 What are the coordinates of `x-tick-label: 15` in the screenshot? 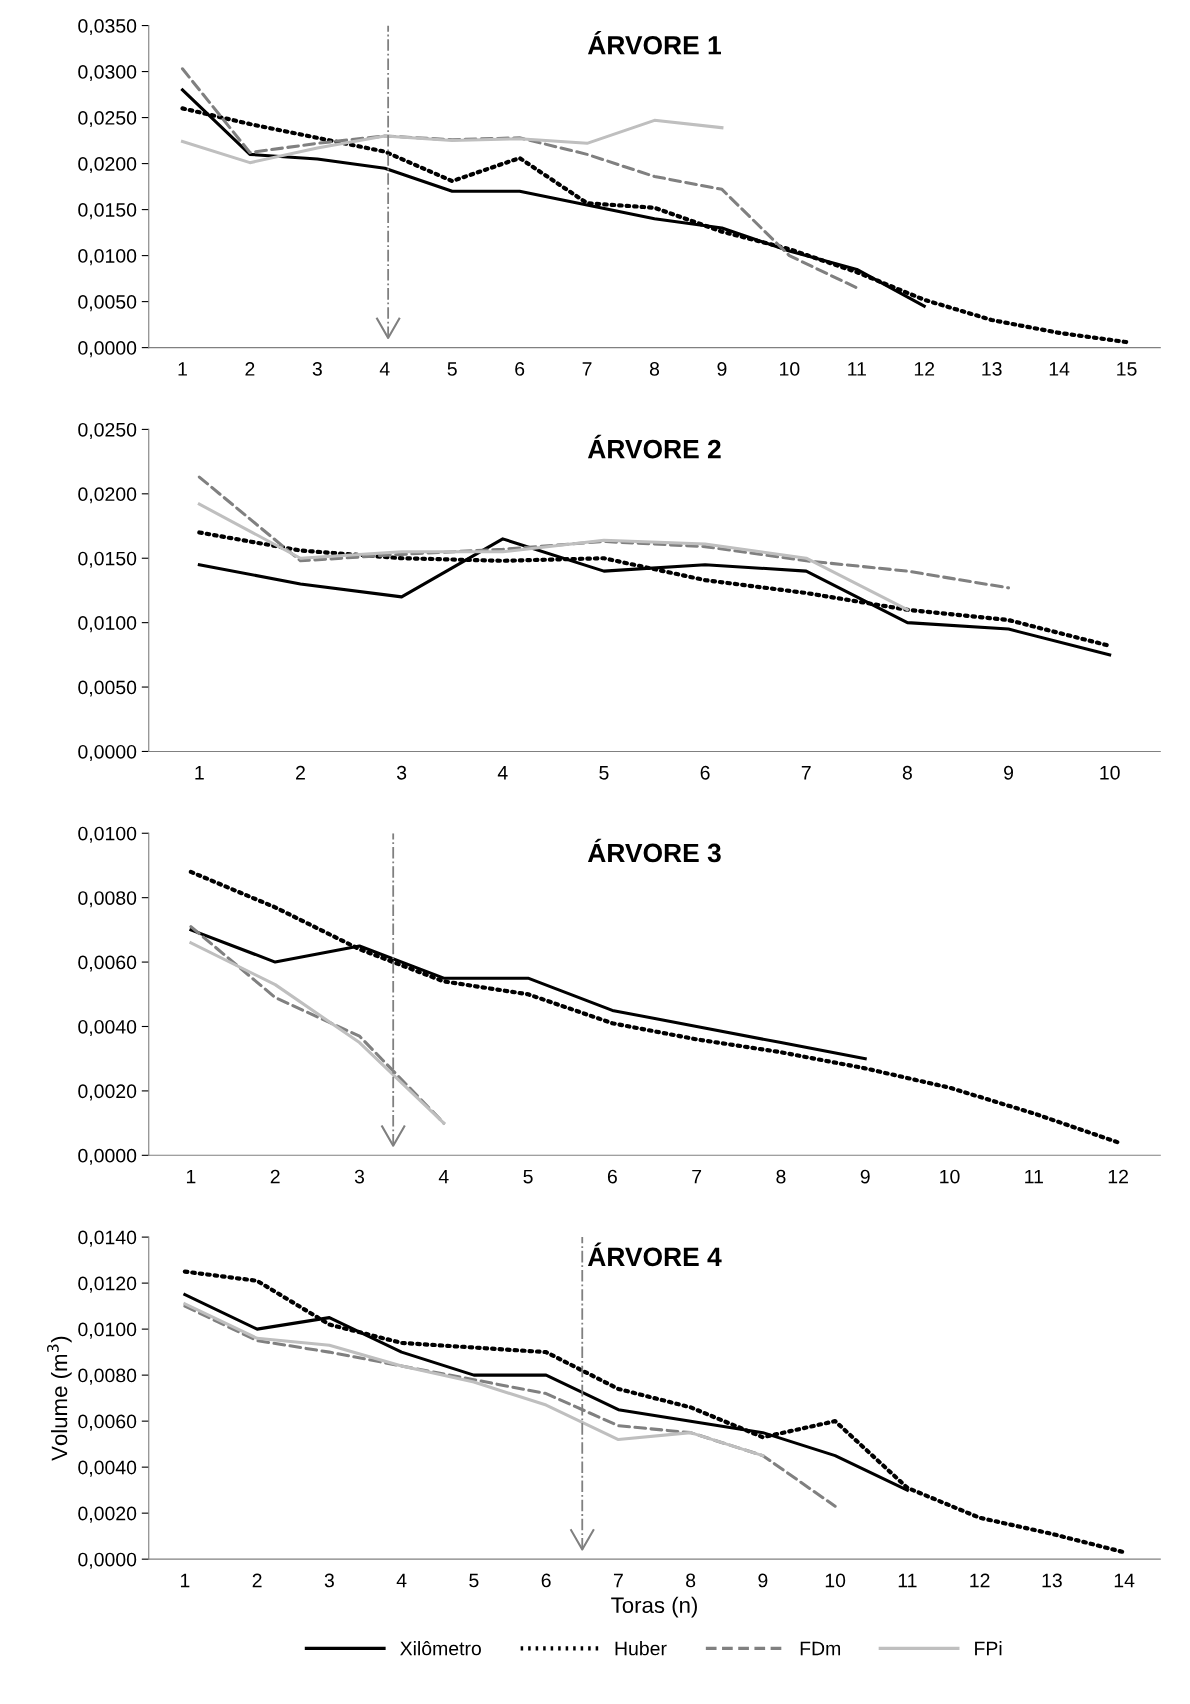 It's located at (1127, 369).